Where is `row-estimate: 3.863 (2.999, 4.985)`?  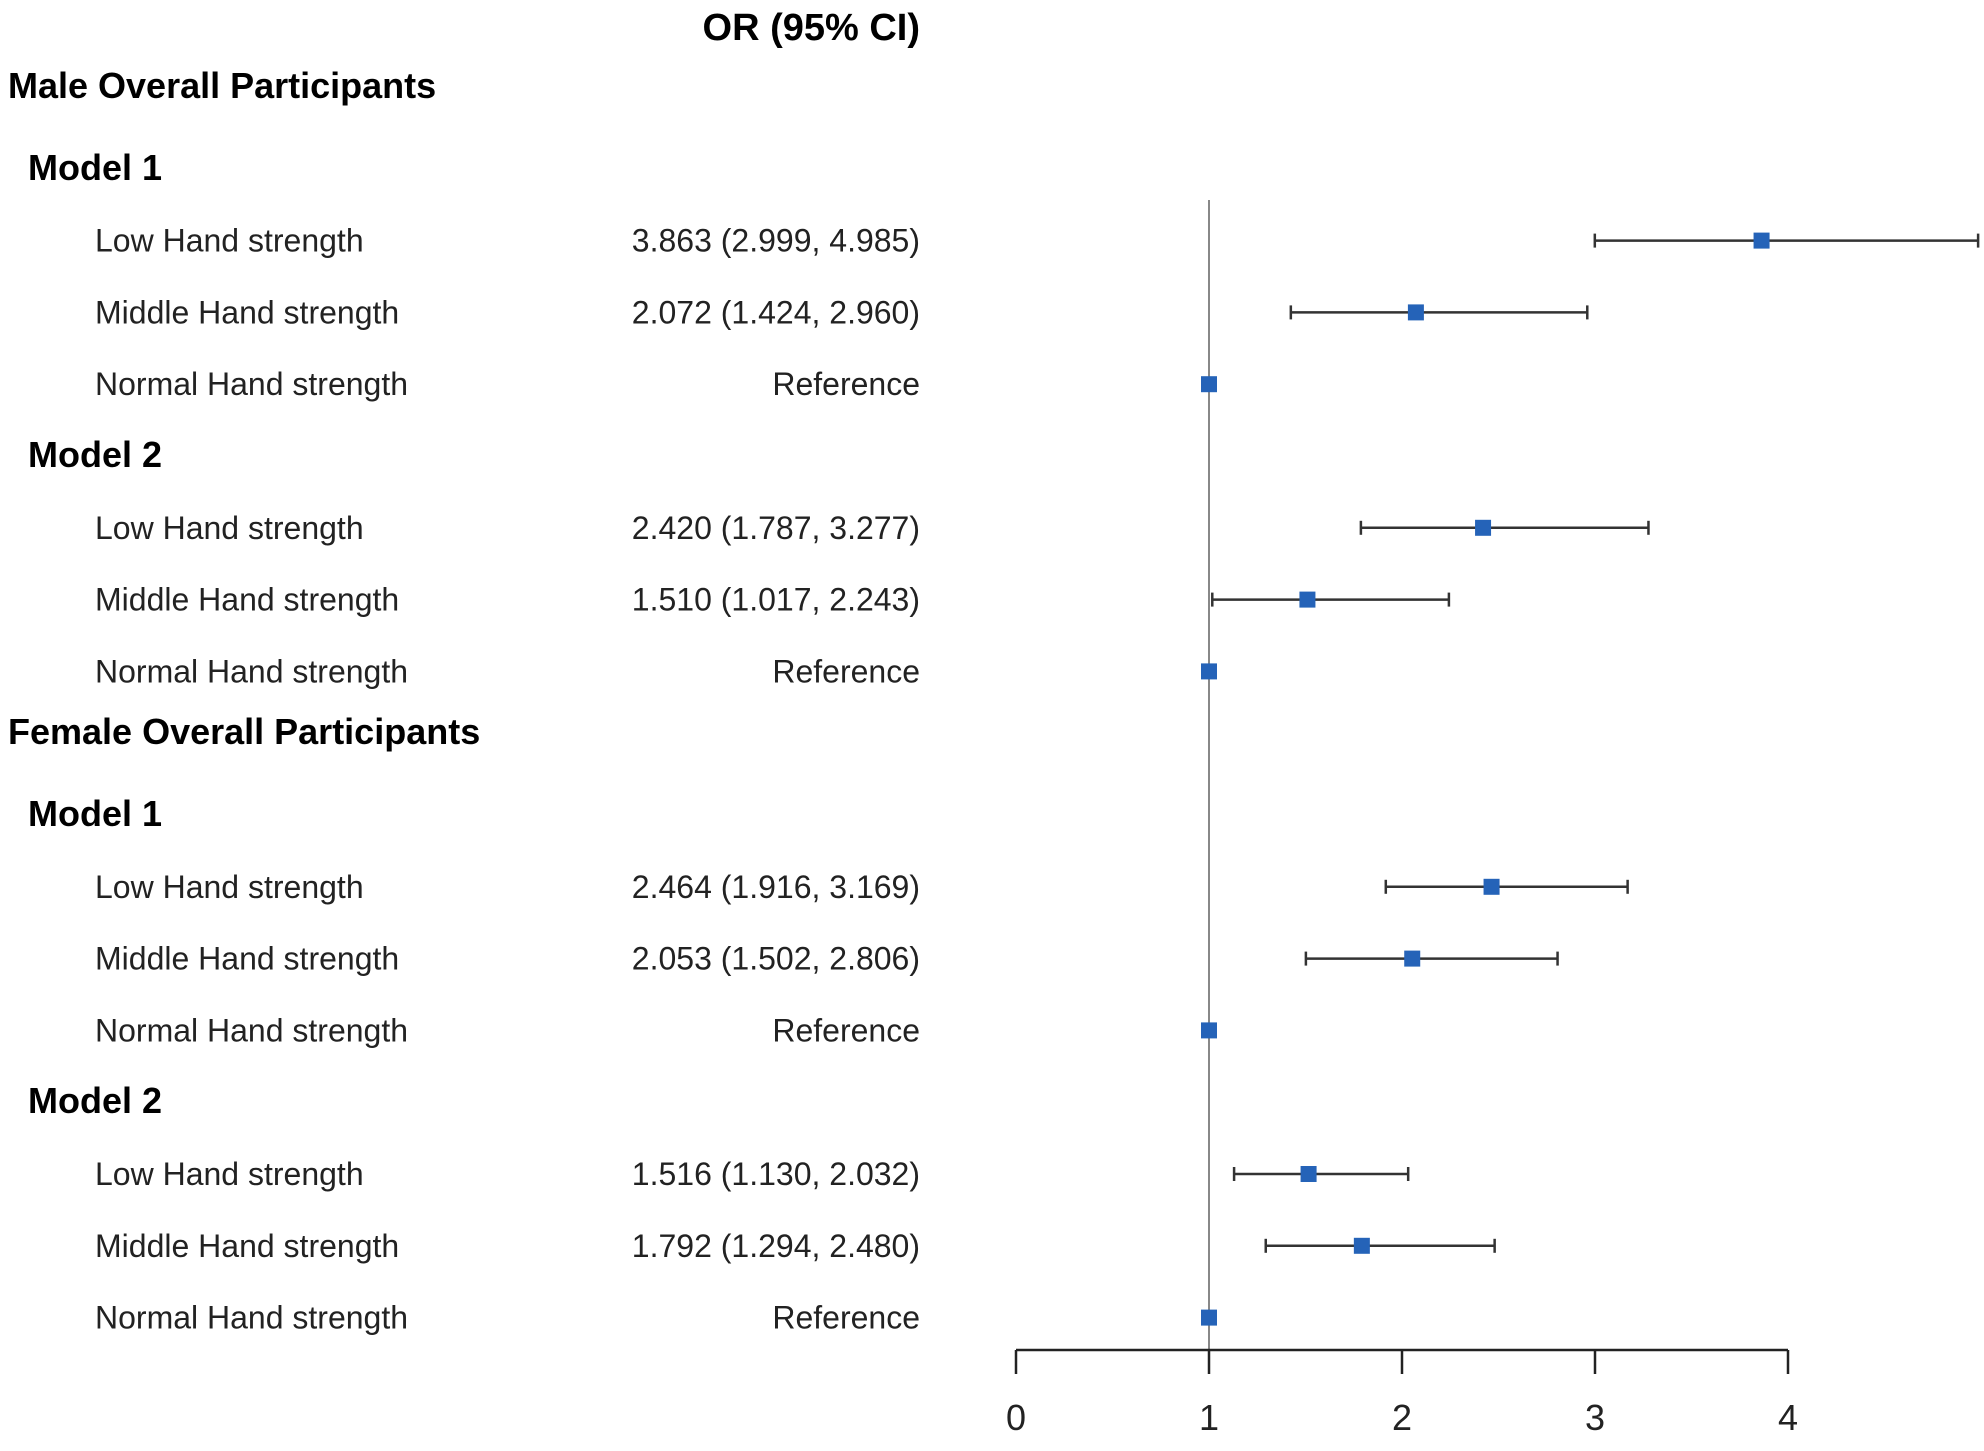 row-estimate: 3.863 (2.999, 4.985) is located at coordinates (776, 241).